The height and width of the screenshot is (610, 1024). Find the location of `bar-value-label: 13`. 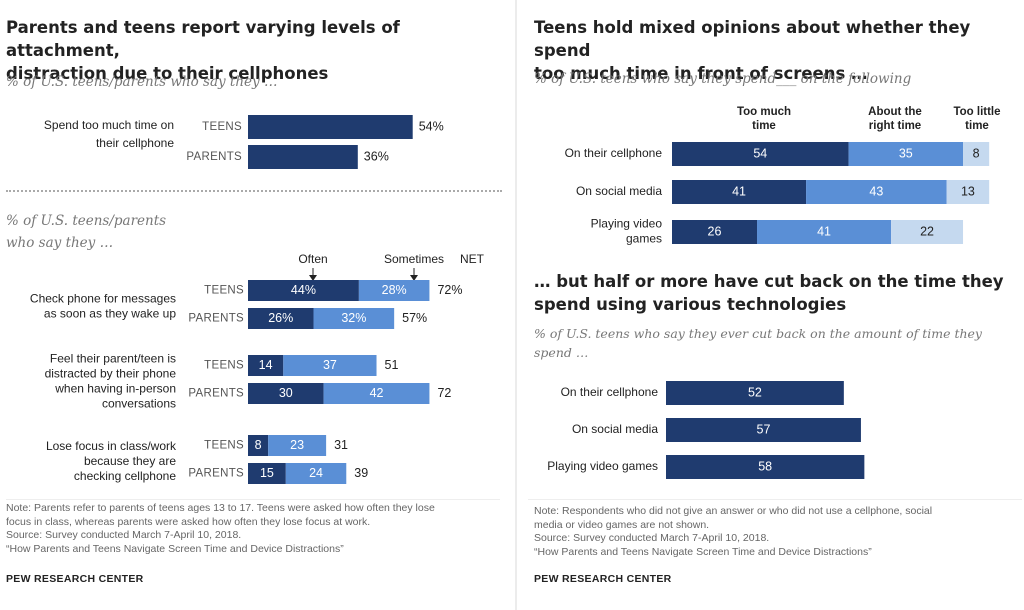

bar-value-label: 13 is located at coordinates (968, 191).